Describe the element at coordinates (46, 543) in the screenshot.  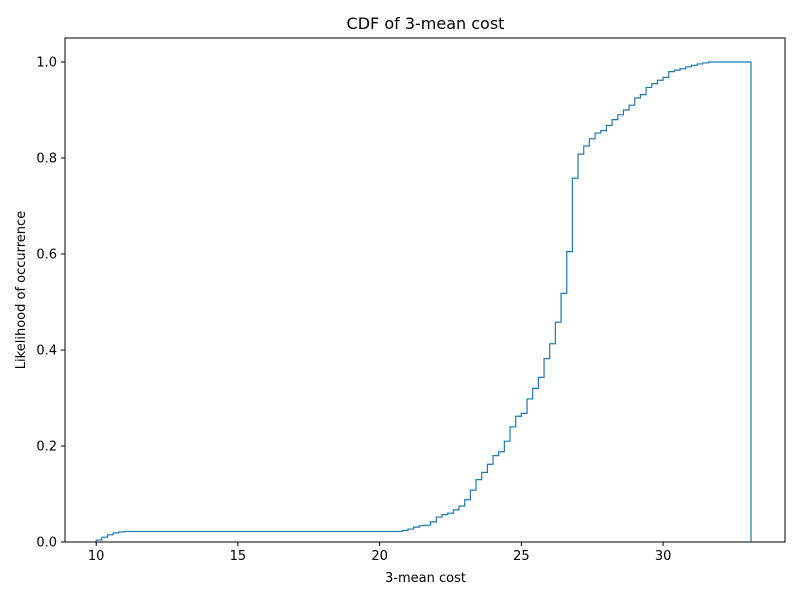
I see `y-tick-label: 0.0` at that location.